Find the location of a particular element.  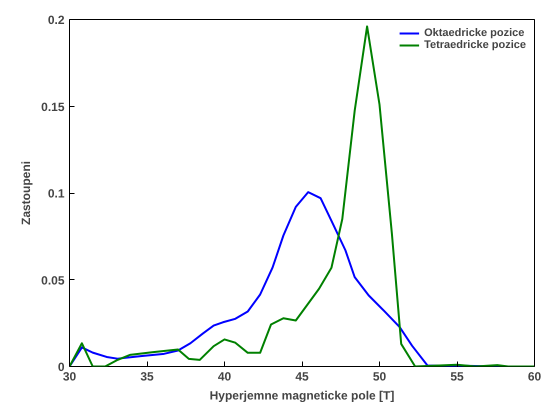

x-tick-label: 60 is located at coordinates (535, 377).